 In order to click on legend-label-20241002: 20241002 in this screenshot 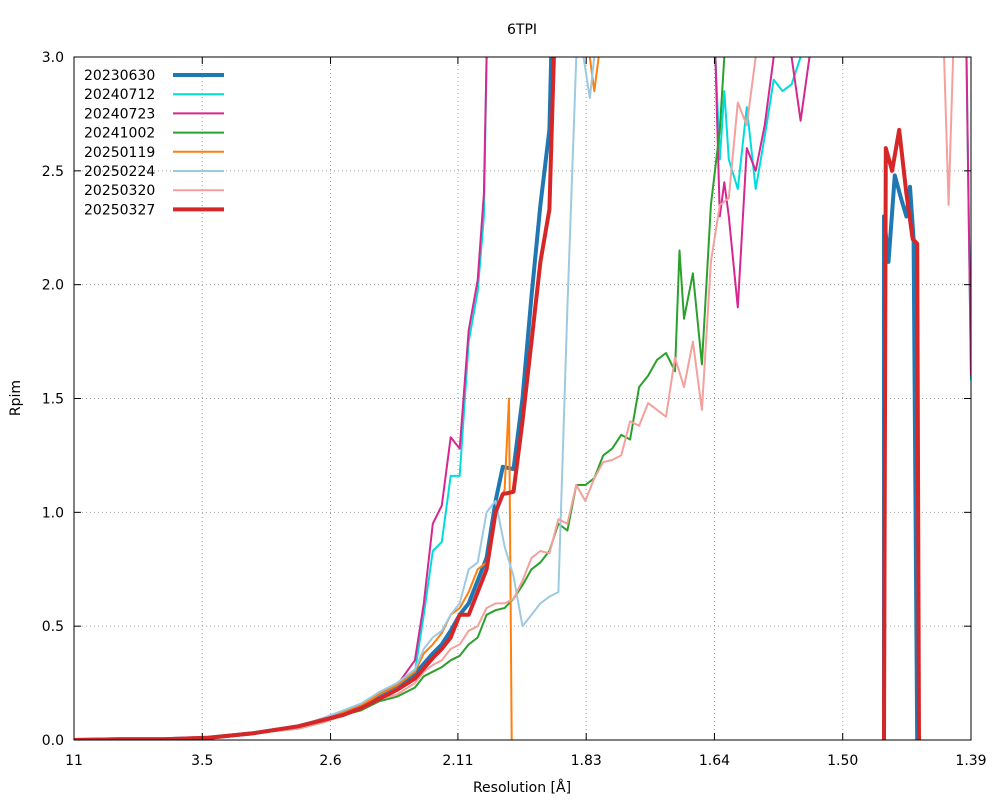, I will do `click(119, 134)`.